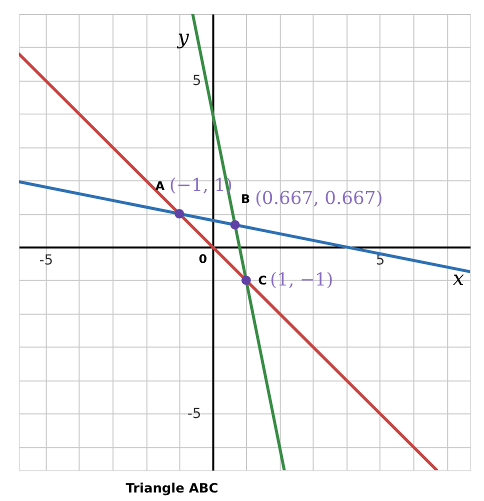 This screenshot has height=501, width=484. What do you see at coordinates (262, 280) in the screenshot?
I see `annotation: C` at bounding box center [262, 280].